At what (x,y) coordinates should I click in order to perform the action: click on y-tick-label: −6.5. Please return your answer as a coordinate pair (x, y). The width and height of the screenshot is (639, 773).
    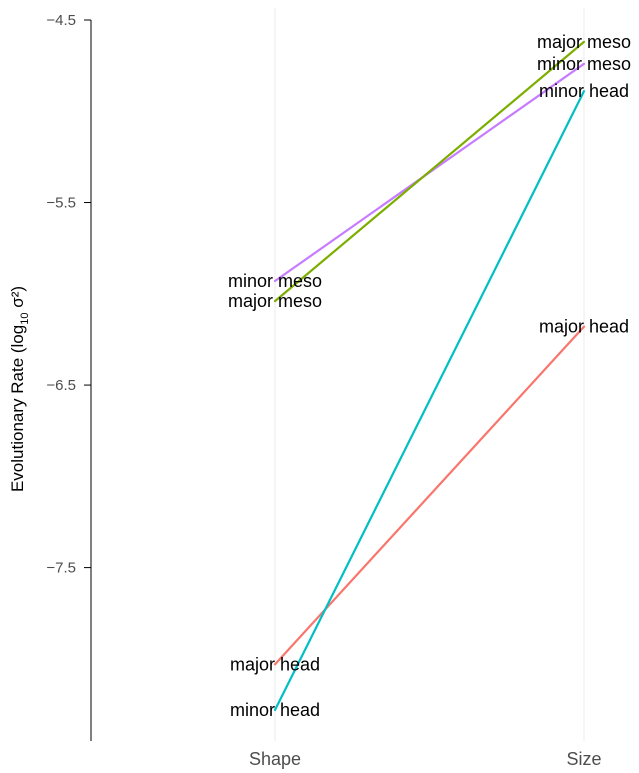
    Looking at the image, I should click on (61, 385).